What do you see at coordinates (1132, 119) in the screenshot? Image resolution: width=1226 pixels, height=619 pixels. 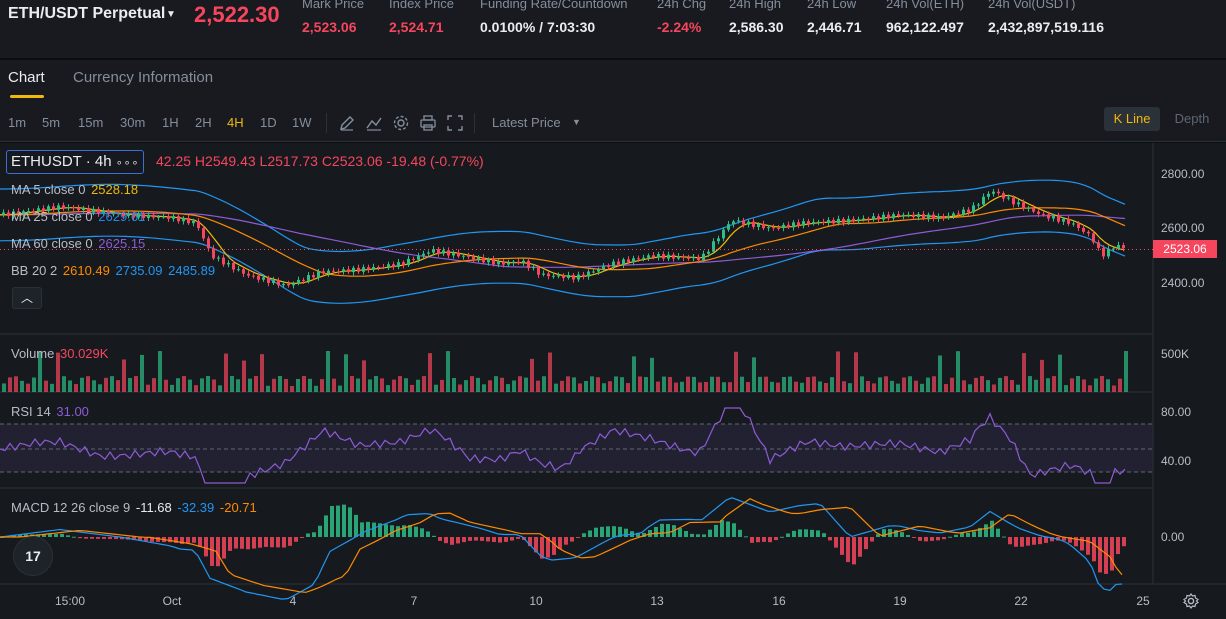 I see `kline-button: K Line` at bounding box center [1132, 119].